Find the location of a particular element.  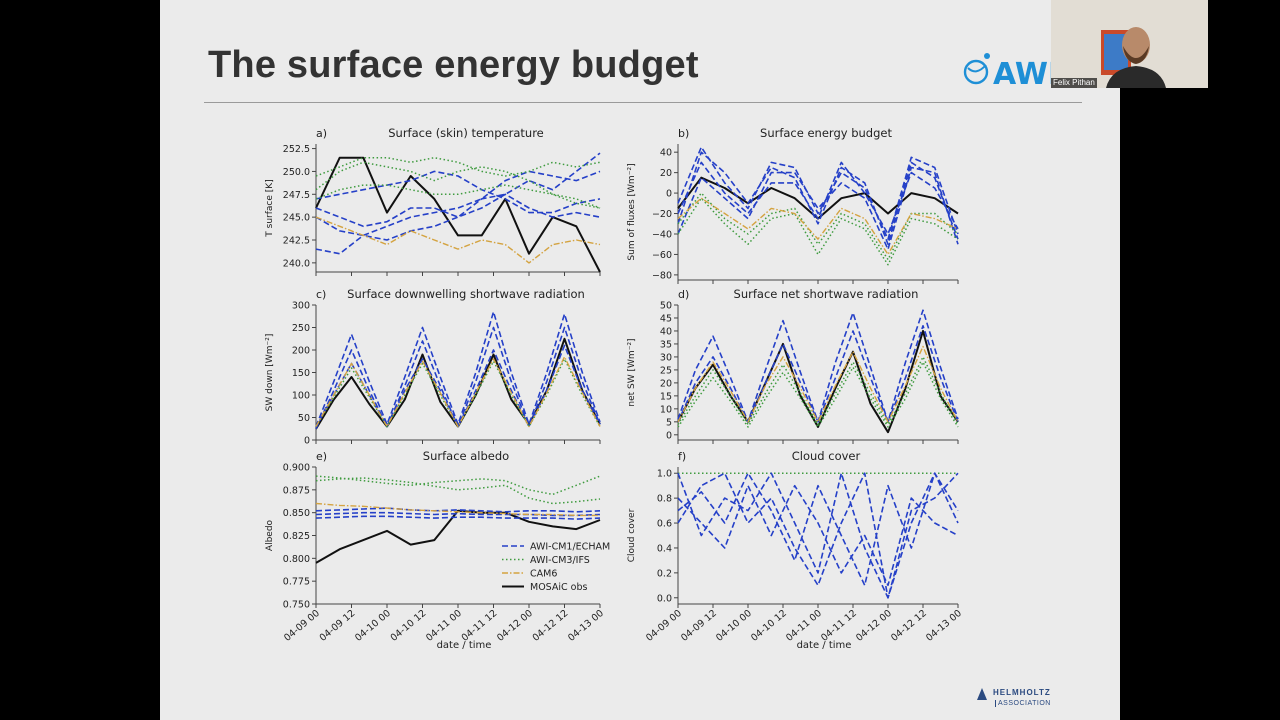

helmholtz-logo: HELMHOLTZ ASSOCIATION is located at coordinates (1015, 699).